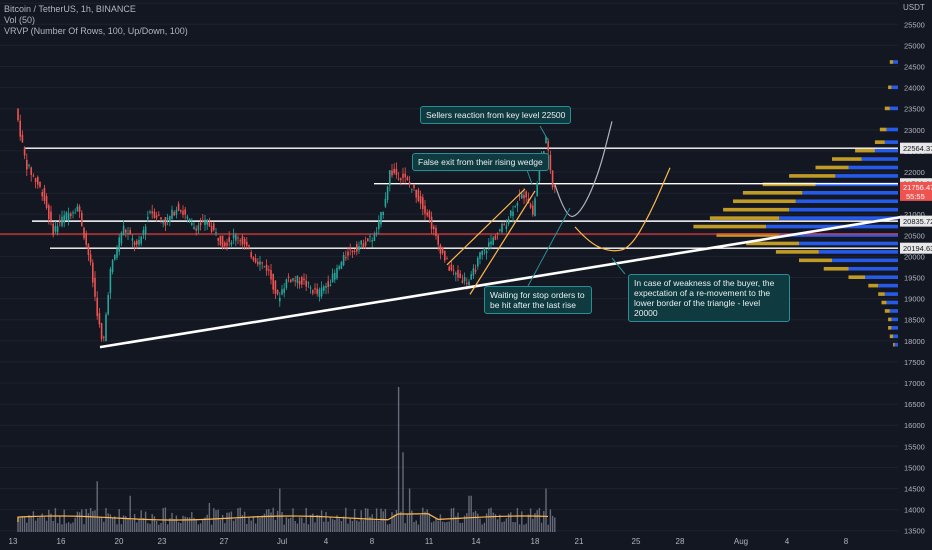 Image resolution: width=932 pixels, height=550 pixels. Describe the element at coordinates (914, 24) in the screenshot. I see `price-tick-label: 25500` at that location.